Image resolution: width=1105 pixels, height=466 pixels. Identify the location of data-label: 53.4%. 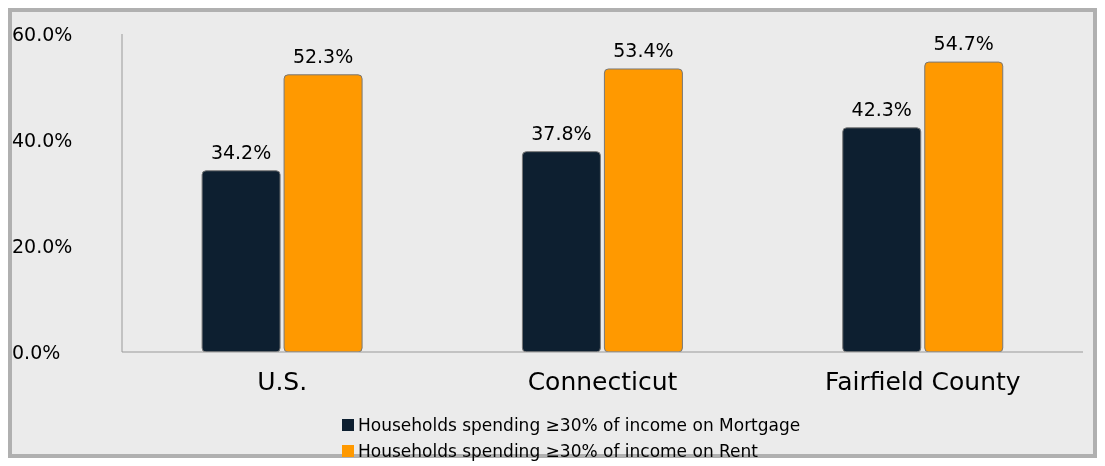
(643, 49).